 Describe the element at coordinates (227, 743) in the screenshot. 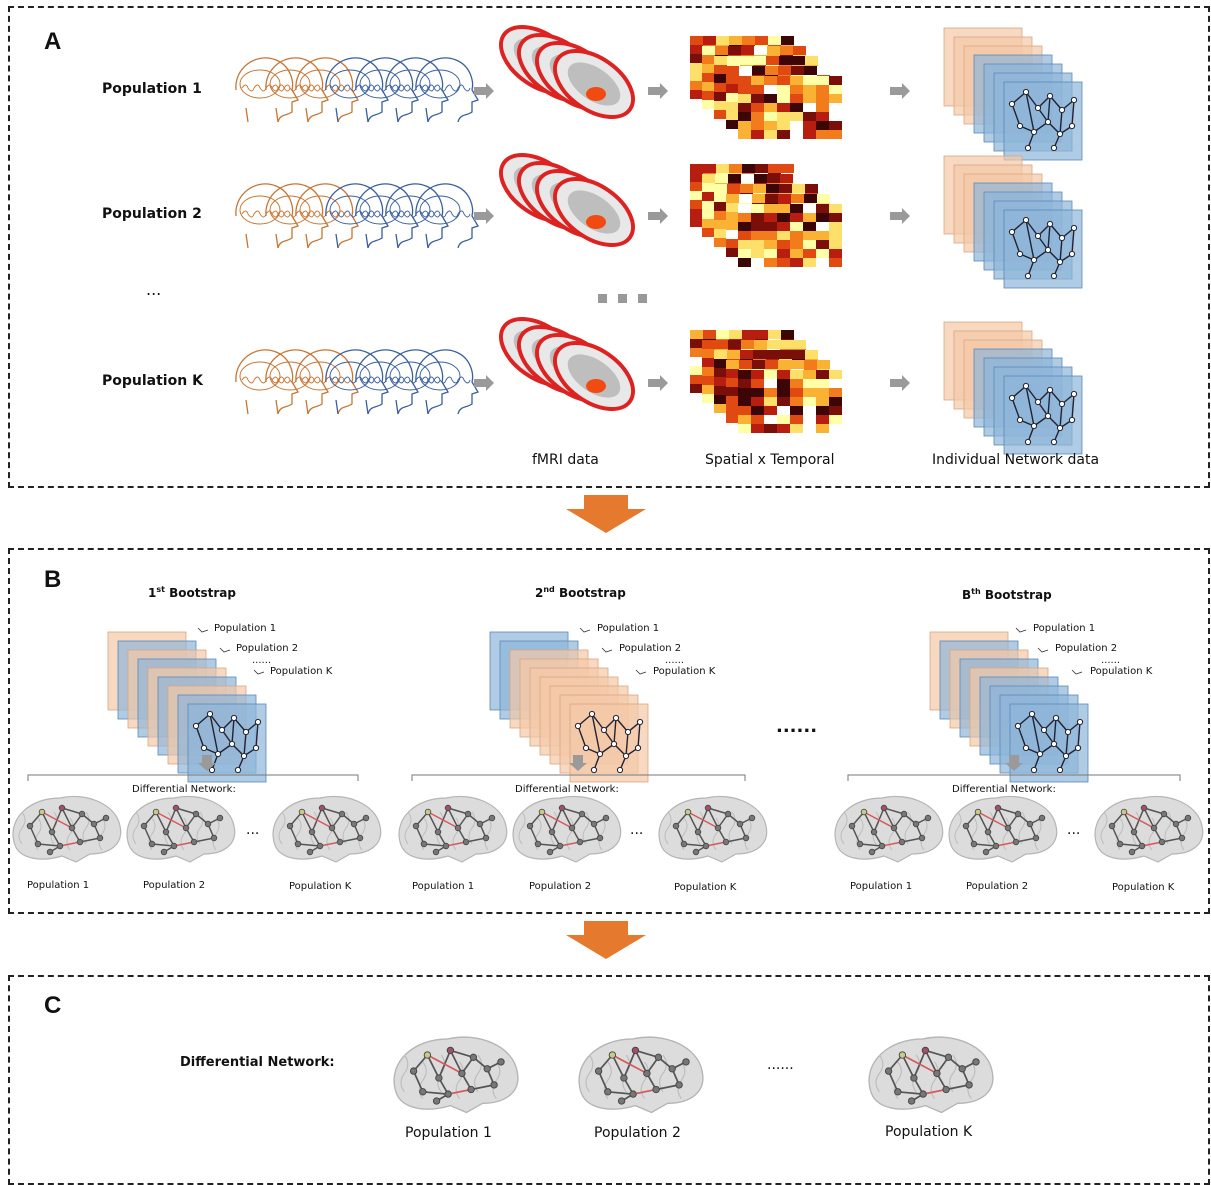

I see `network-layer` at that location.